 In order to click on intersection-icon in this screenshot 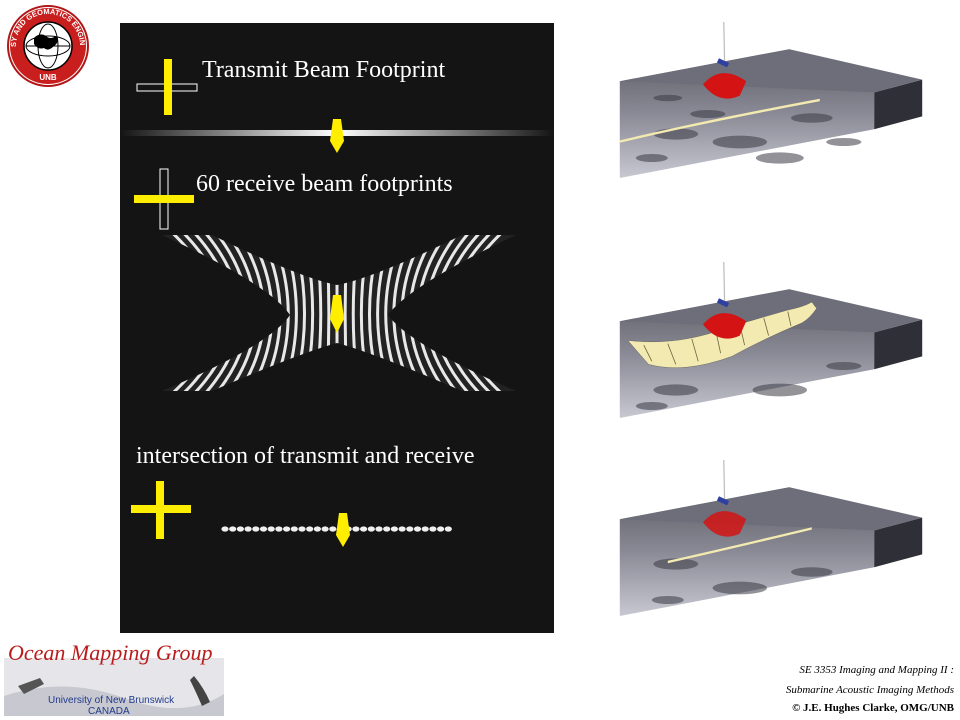, I will do `click(161, 510)`.